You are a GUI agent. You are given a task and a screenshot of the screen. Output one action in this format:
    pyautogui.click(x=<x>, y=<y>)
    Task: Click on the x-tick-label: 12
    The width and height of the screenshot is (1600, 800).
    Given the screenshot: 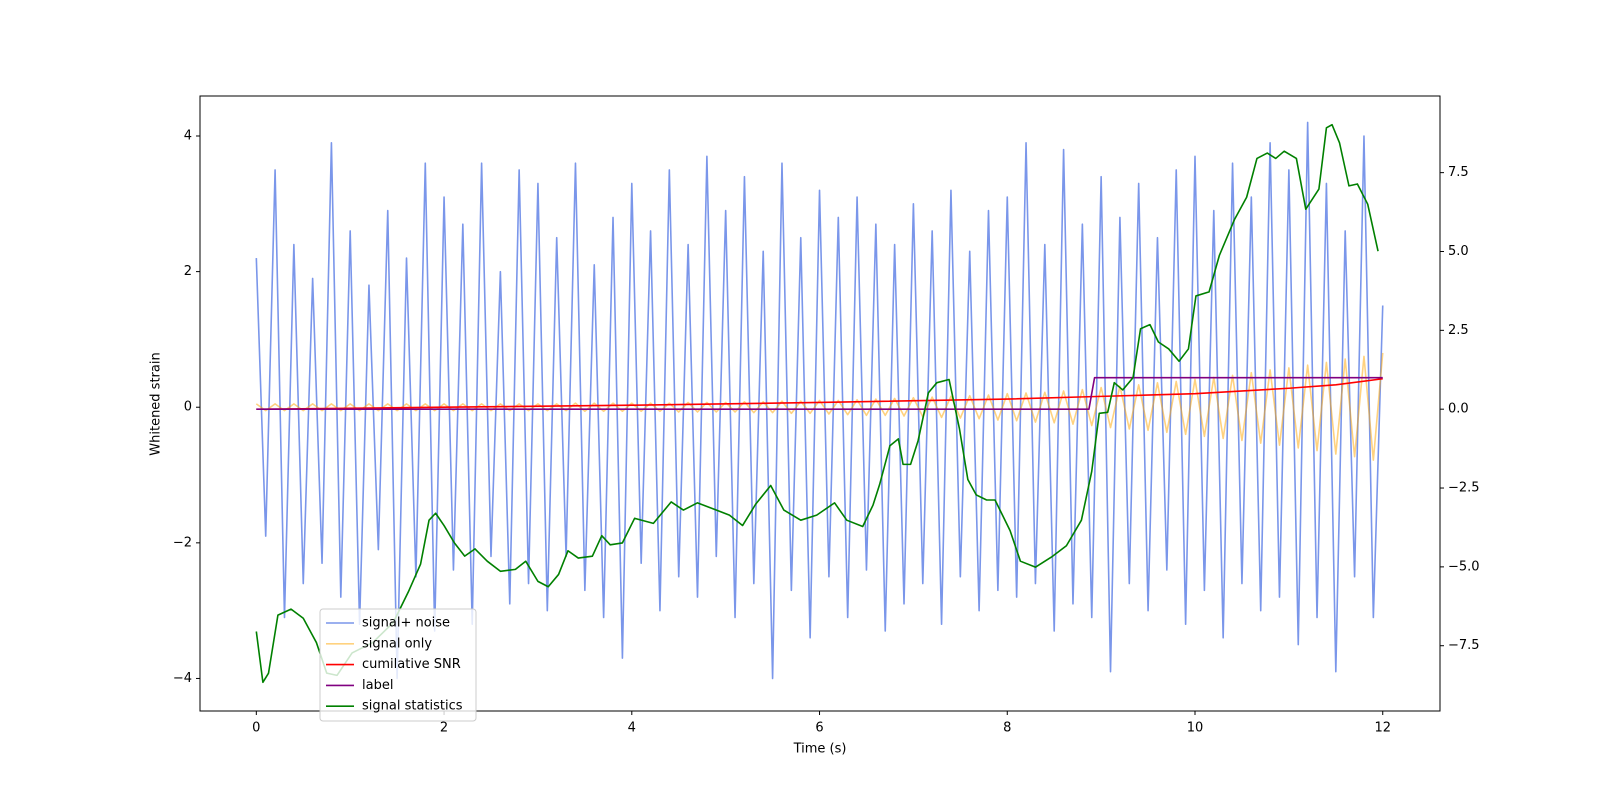 What is the action you would take?
    pyautogui.click(x=1382, y=728)
    